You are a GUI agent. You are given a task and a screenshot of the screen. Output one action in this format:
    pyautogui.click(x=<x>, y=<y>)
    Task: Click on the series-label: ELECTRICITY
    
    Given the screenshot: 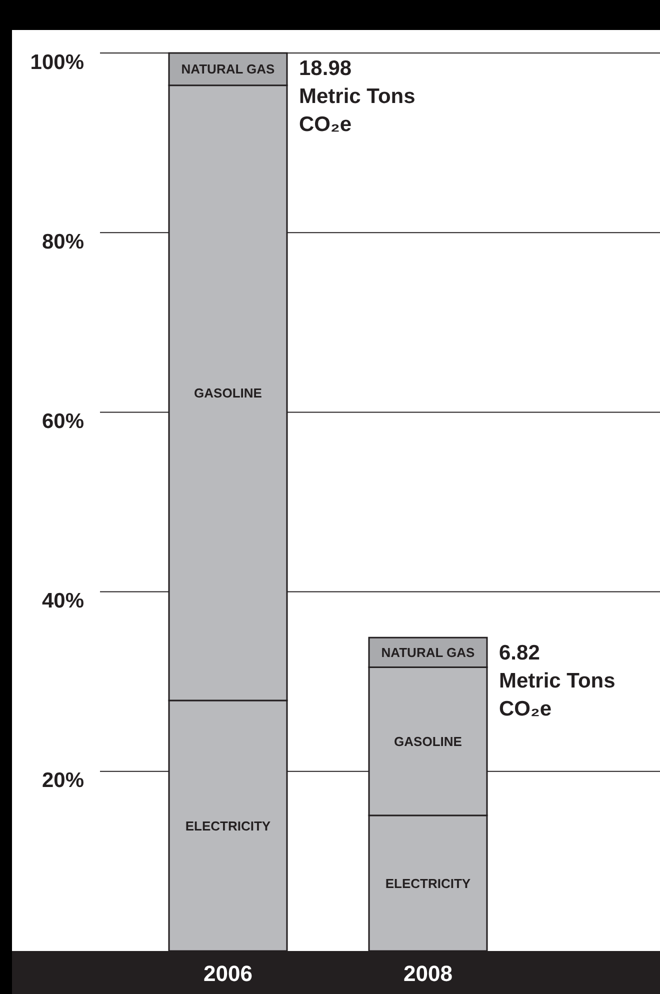 What is the action you would take?
    pyautogui.click(x=228, y=826)
    